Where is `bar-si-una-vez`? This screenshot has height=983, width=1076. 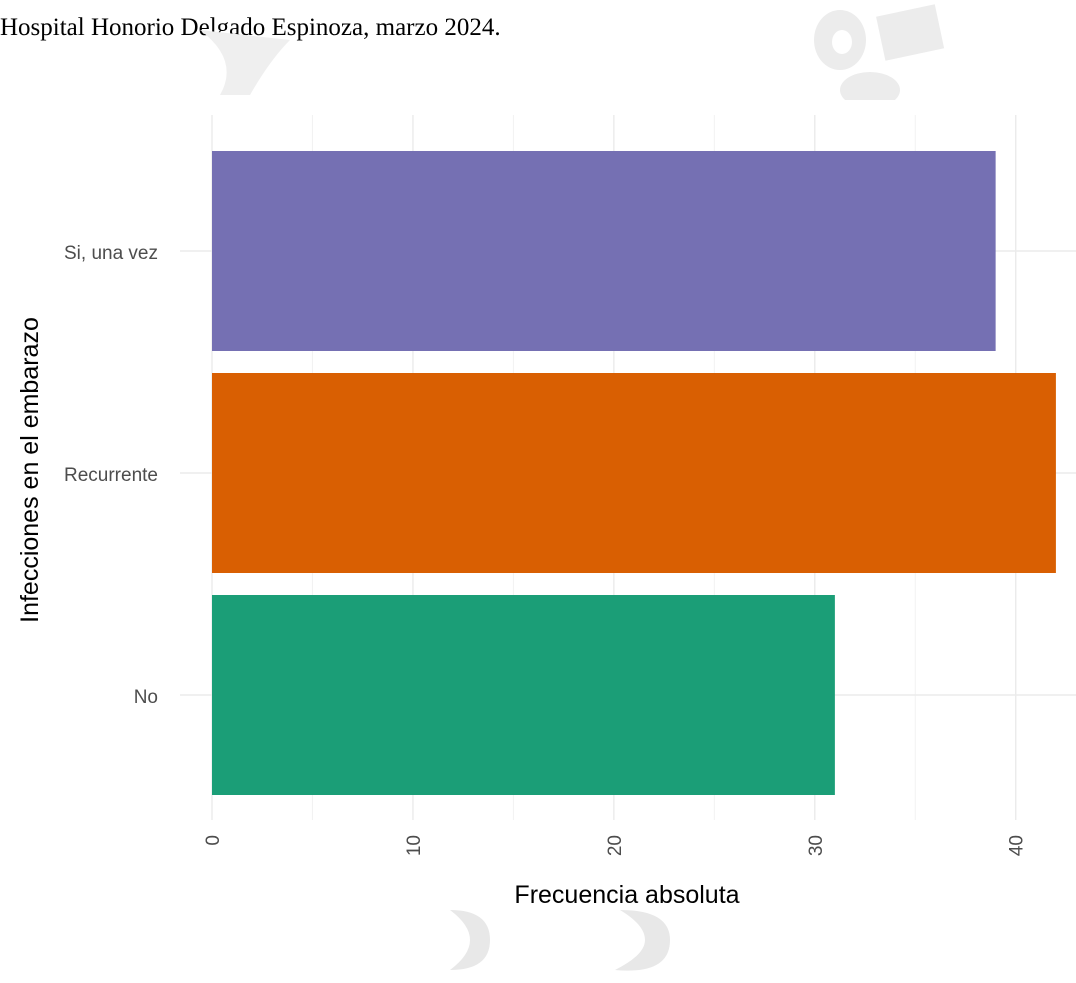
bar-si-una-vez is located at coordinates (604, 251).